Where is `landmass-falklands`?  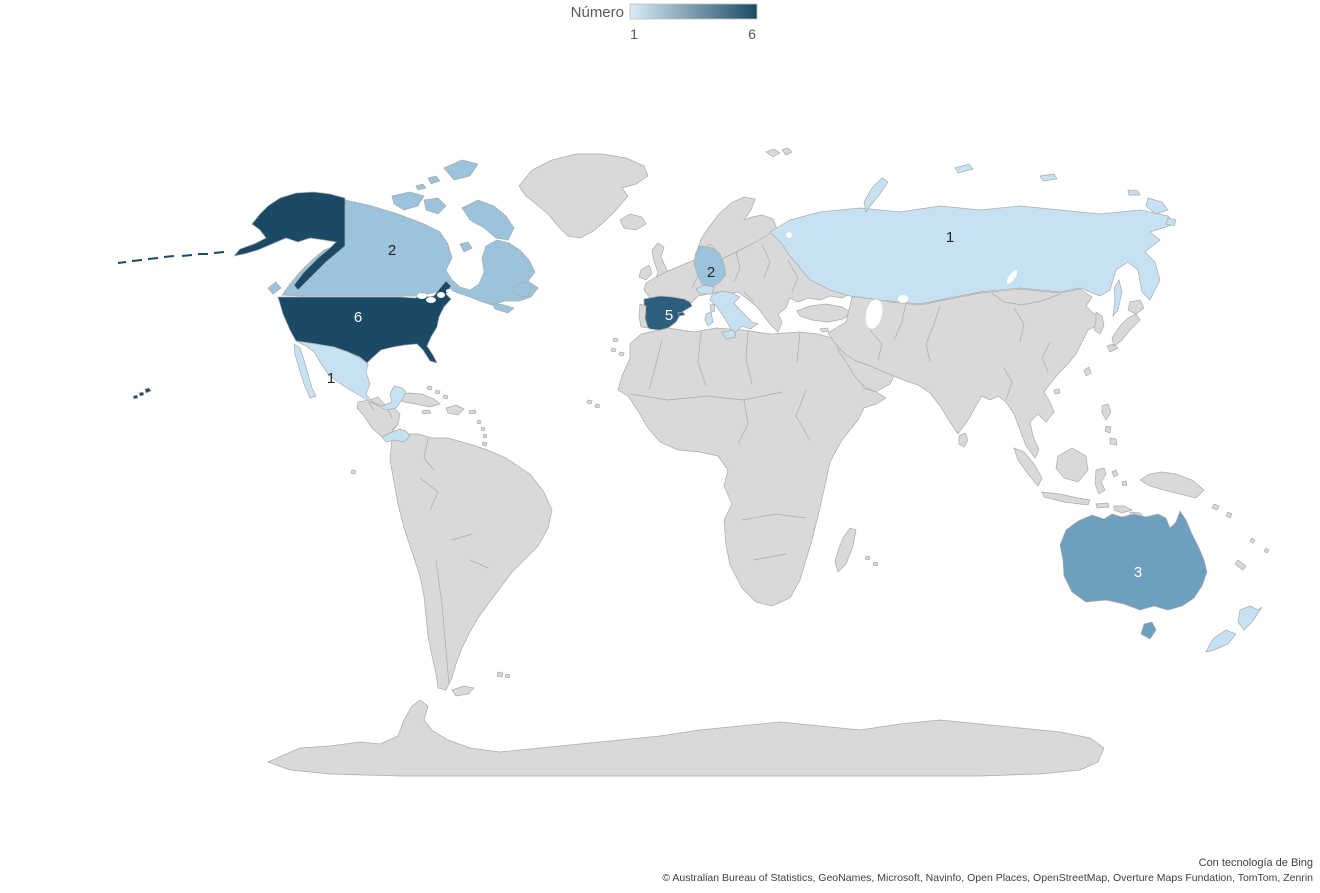 landmass-falklands is located at coordinates (503, 675).